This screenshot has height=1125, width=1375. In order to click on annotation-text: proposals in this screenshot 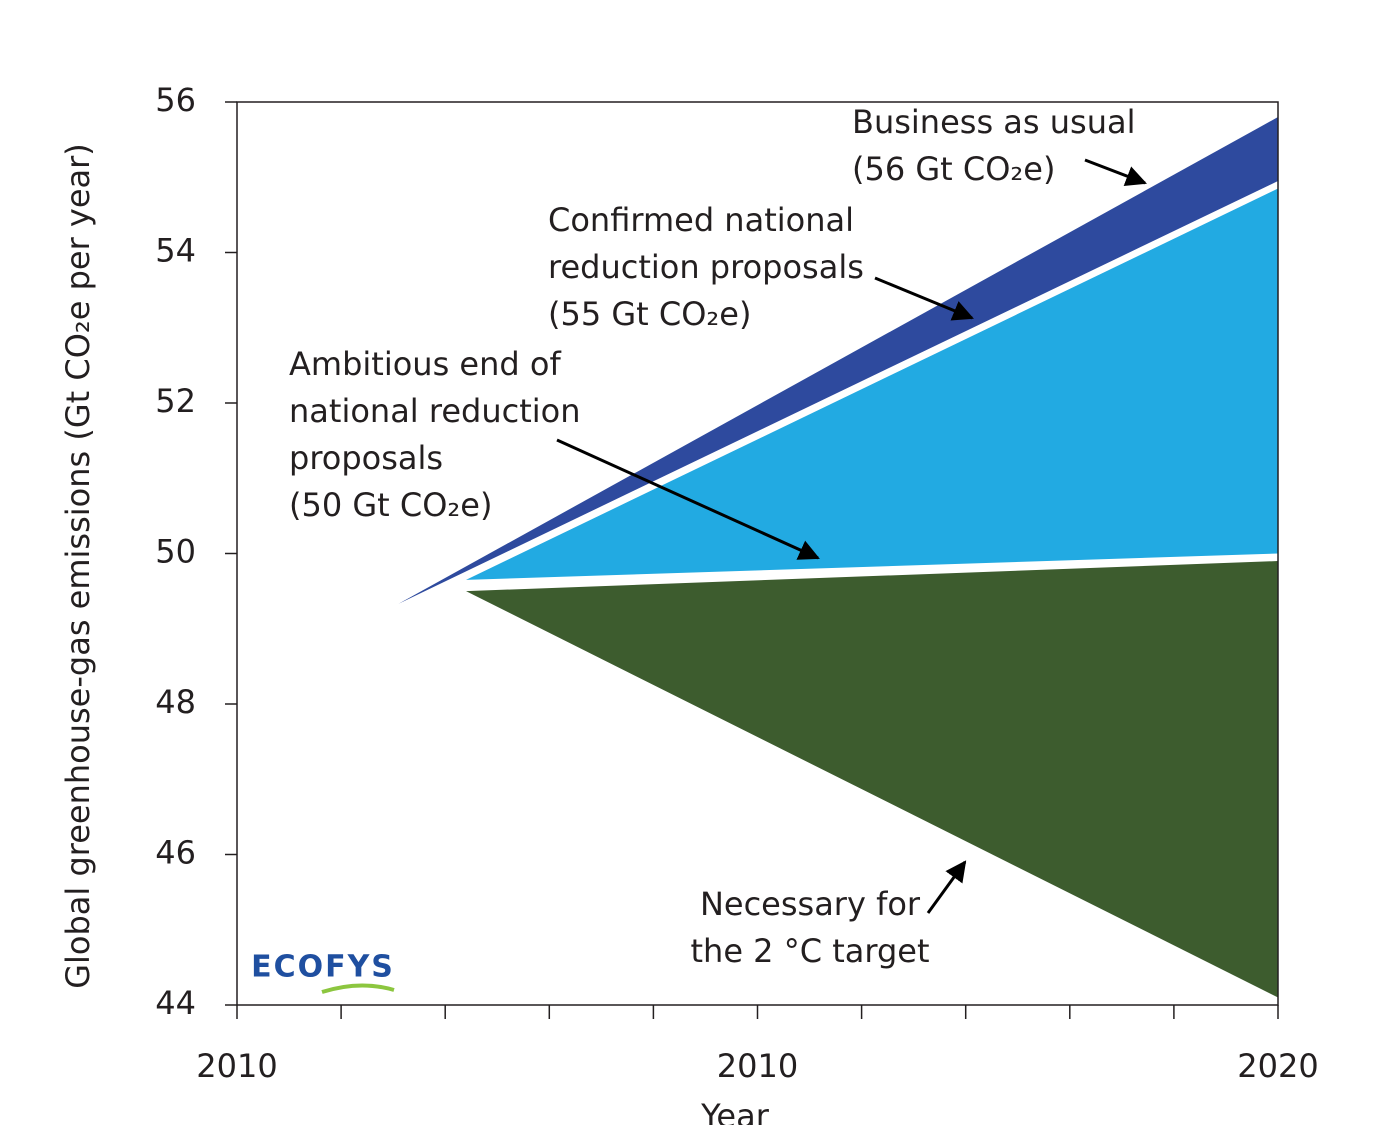, I will do `click(366, 458)`.